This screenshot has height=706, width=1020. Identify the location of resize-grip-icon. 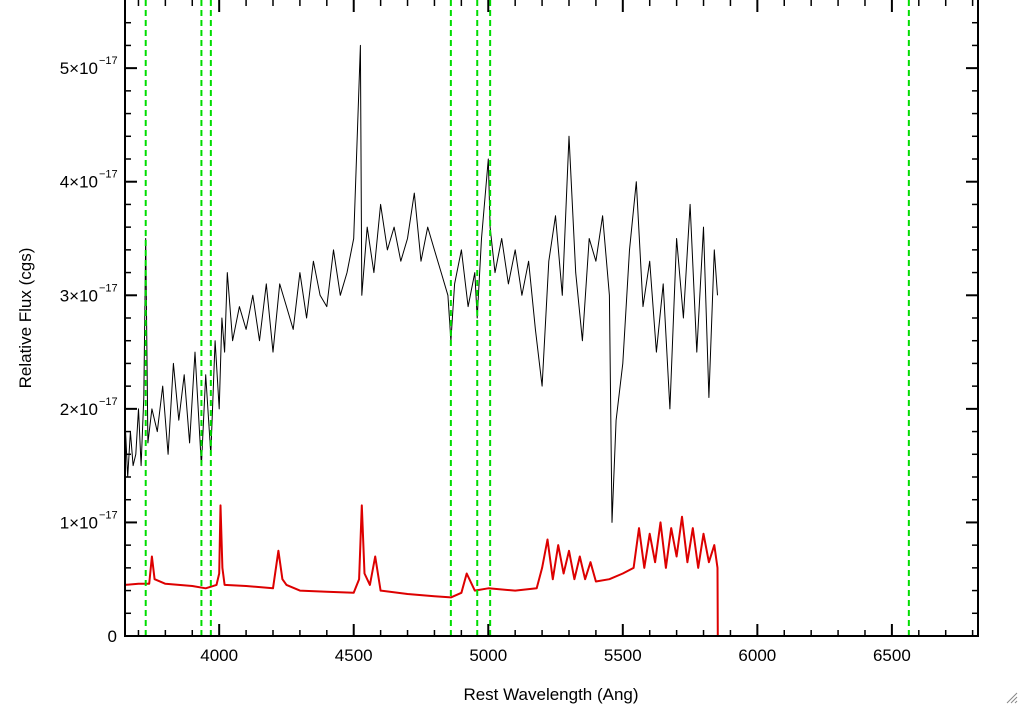
(1011, 697).